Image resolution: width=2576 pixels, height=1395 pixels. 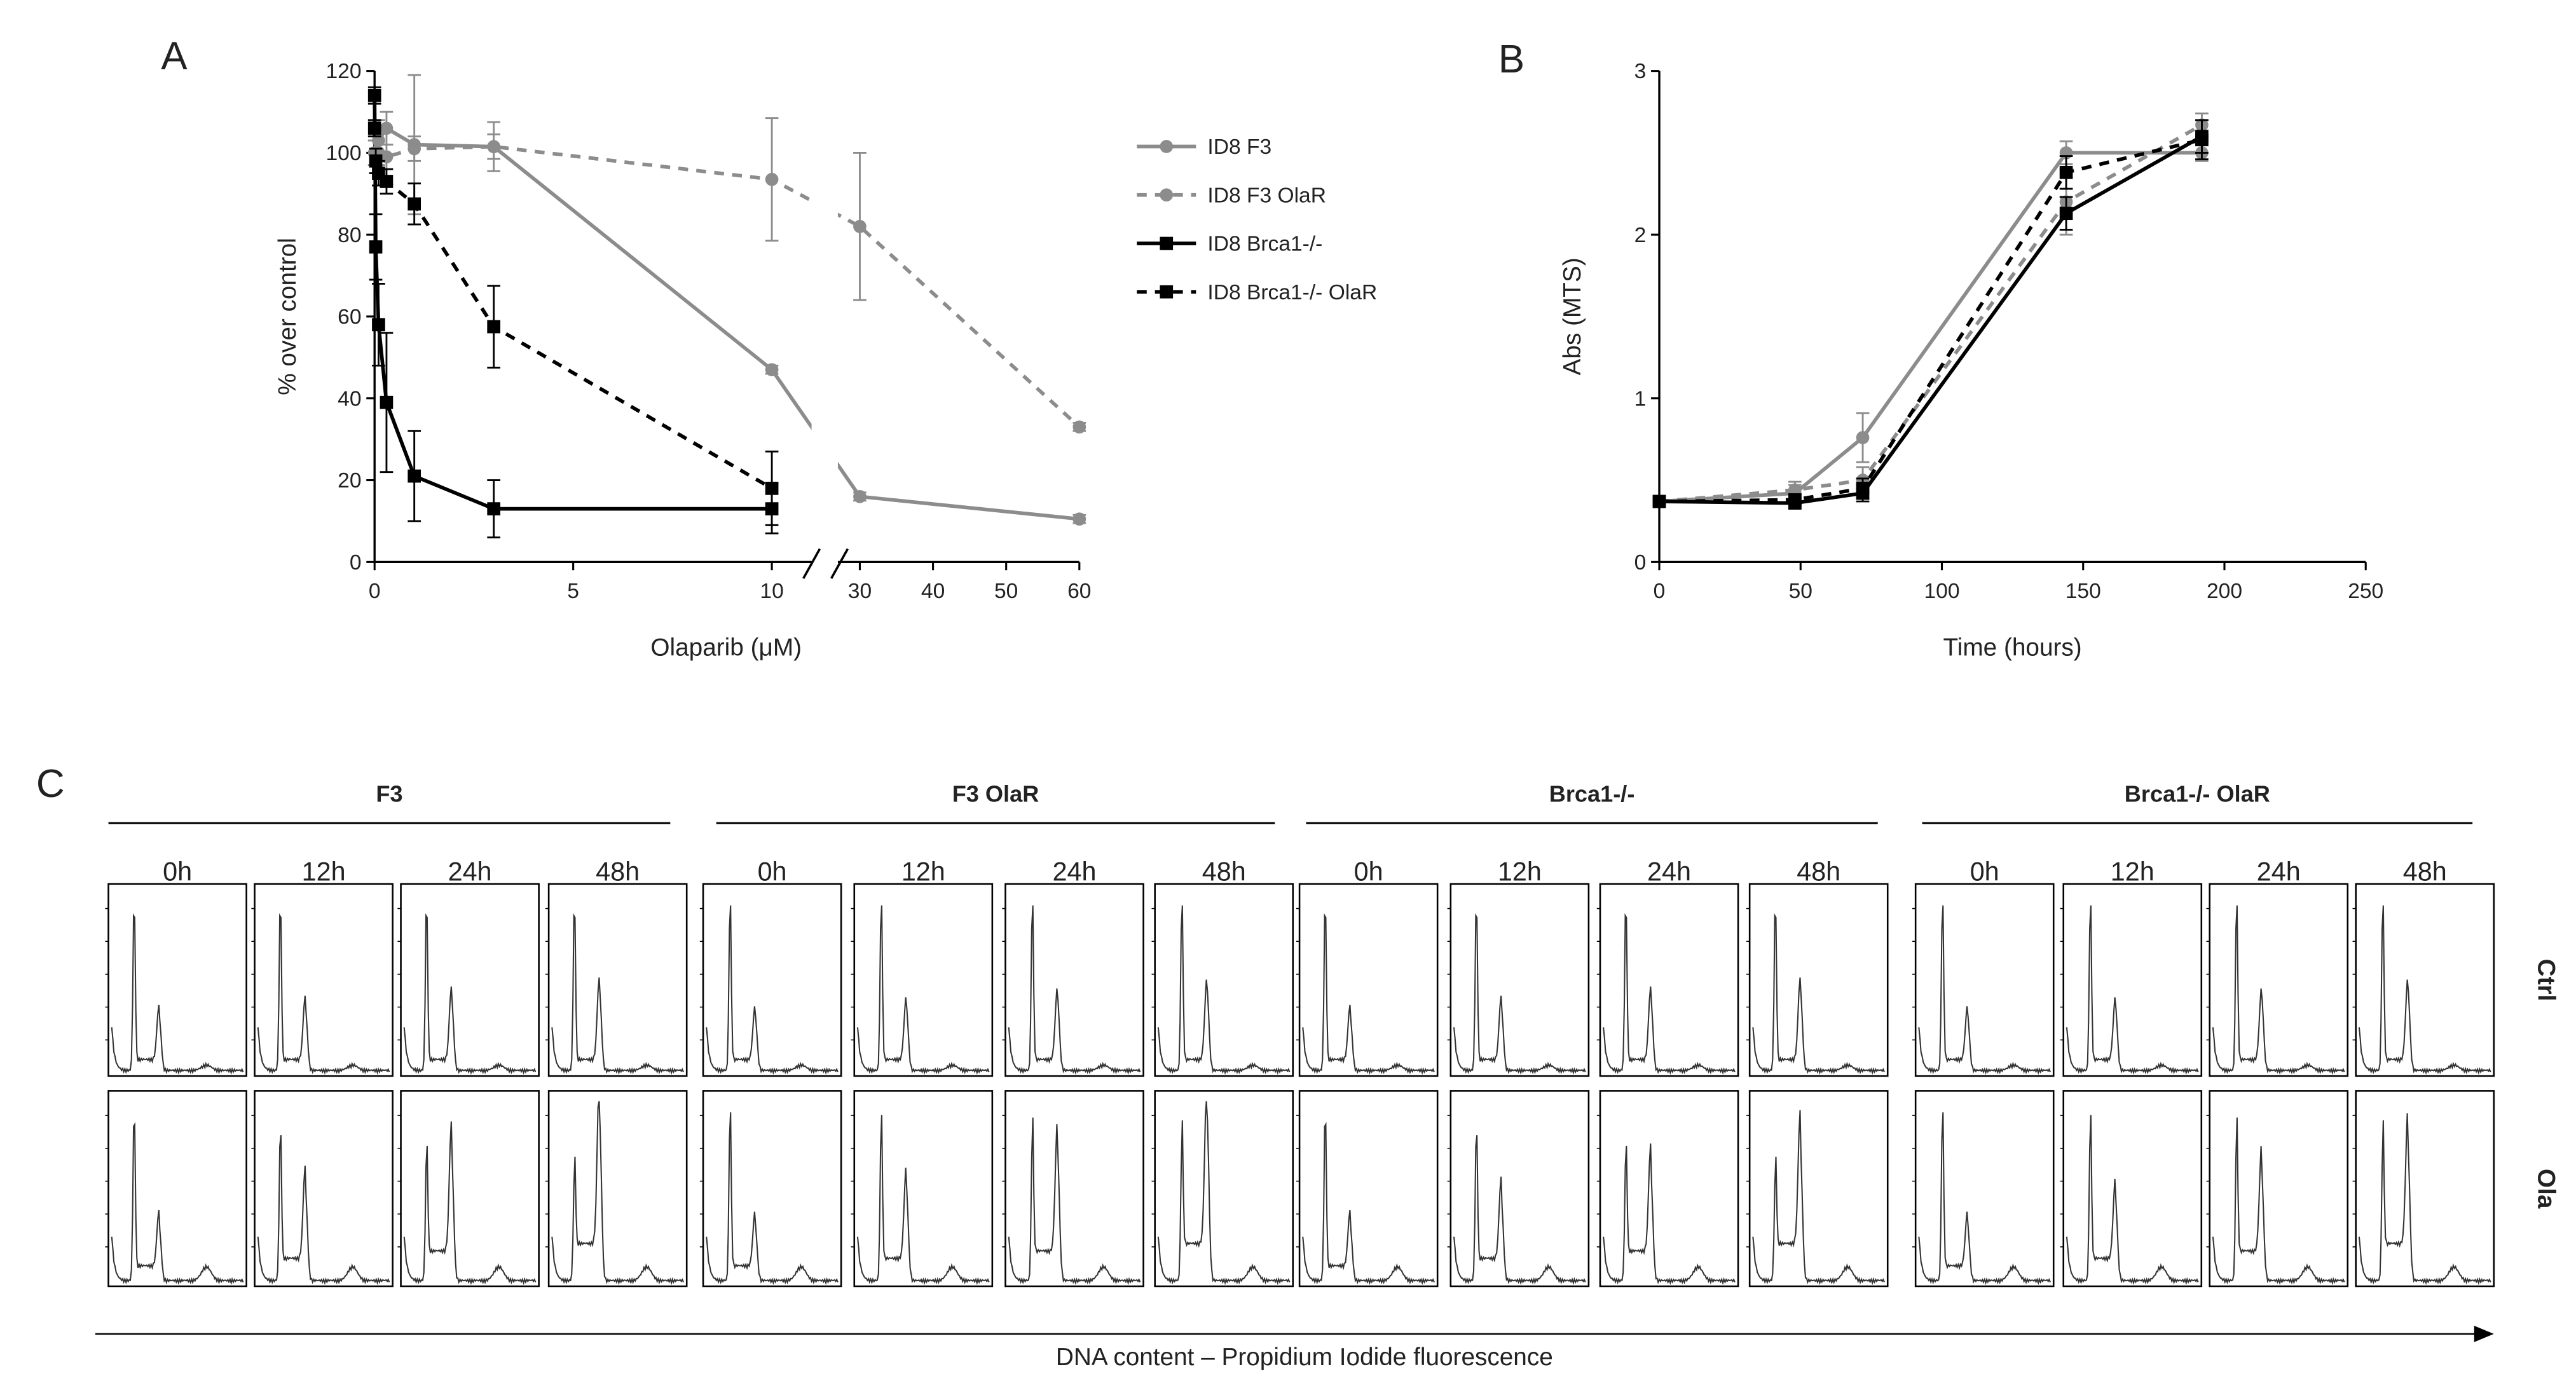 What do you see at coordinates (933, 592) in the screenshot?
I see `x-tick-label: 40` at bounding box center [933, 592].